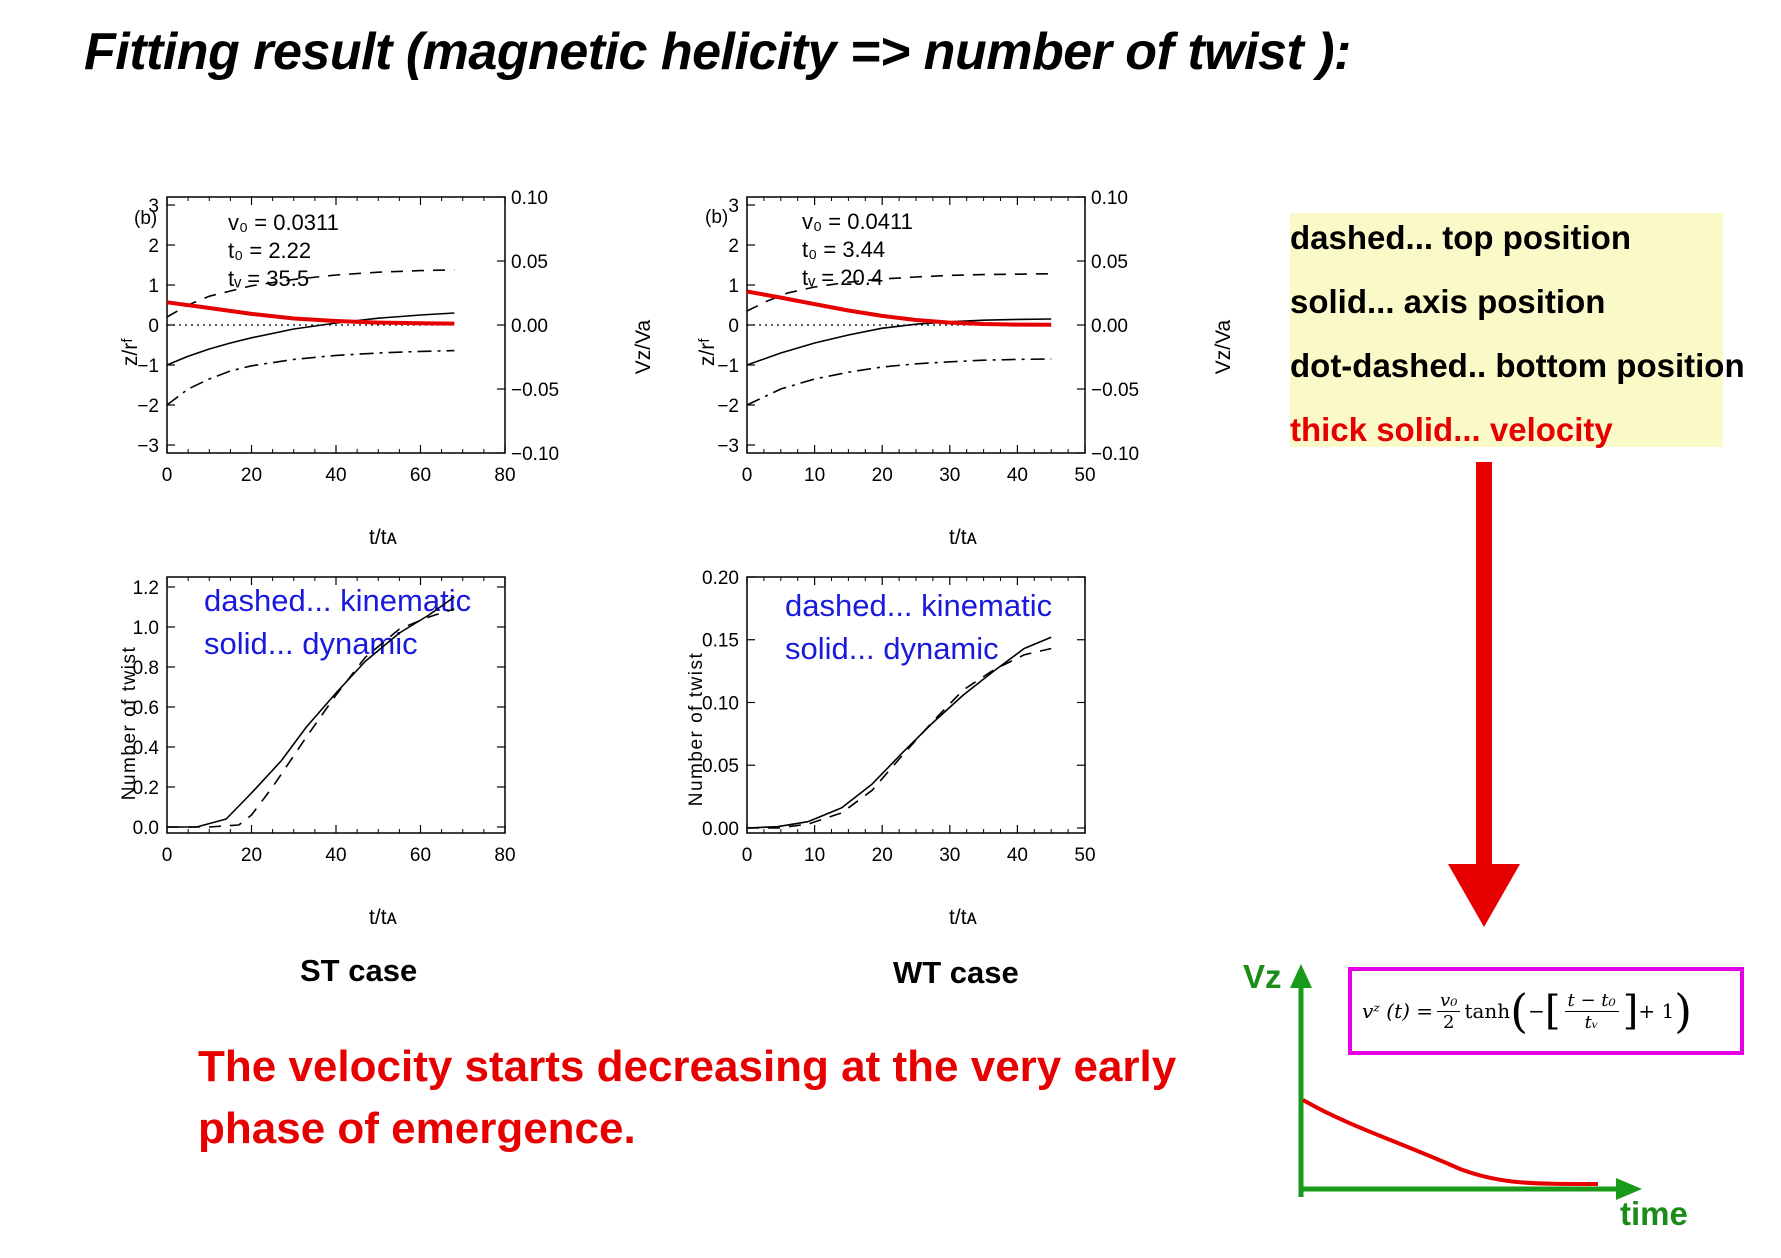 Image resolution: width=1781 pixels, height=1258 pixels. What do you see at coordinates (1517, 365) in the screenshot?
I see `legend-dotdashed: dot-dashed.. bottom position` at bounding box center [1517, 365].